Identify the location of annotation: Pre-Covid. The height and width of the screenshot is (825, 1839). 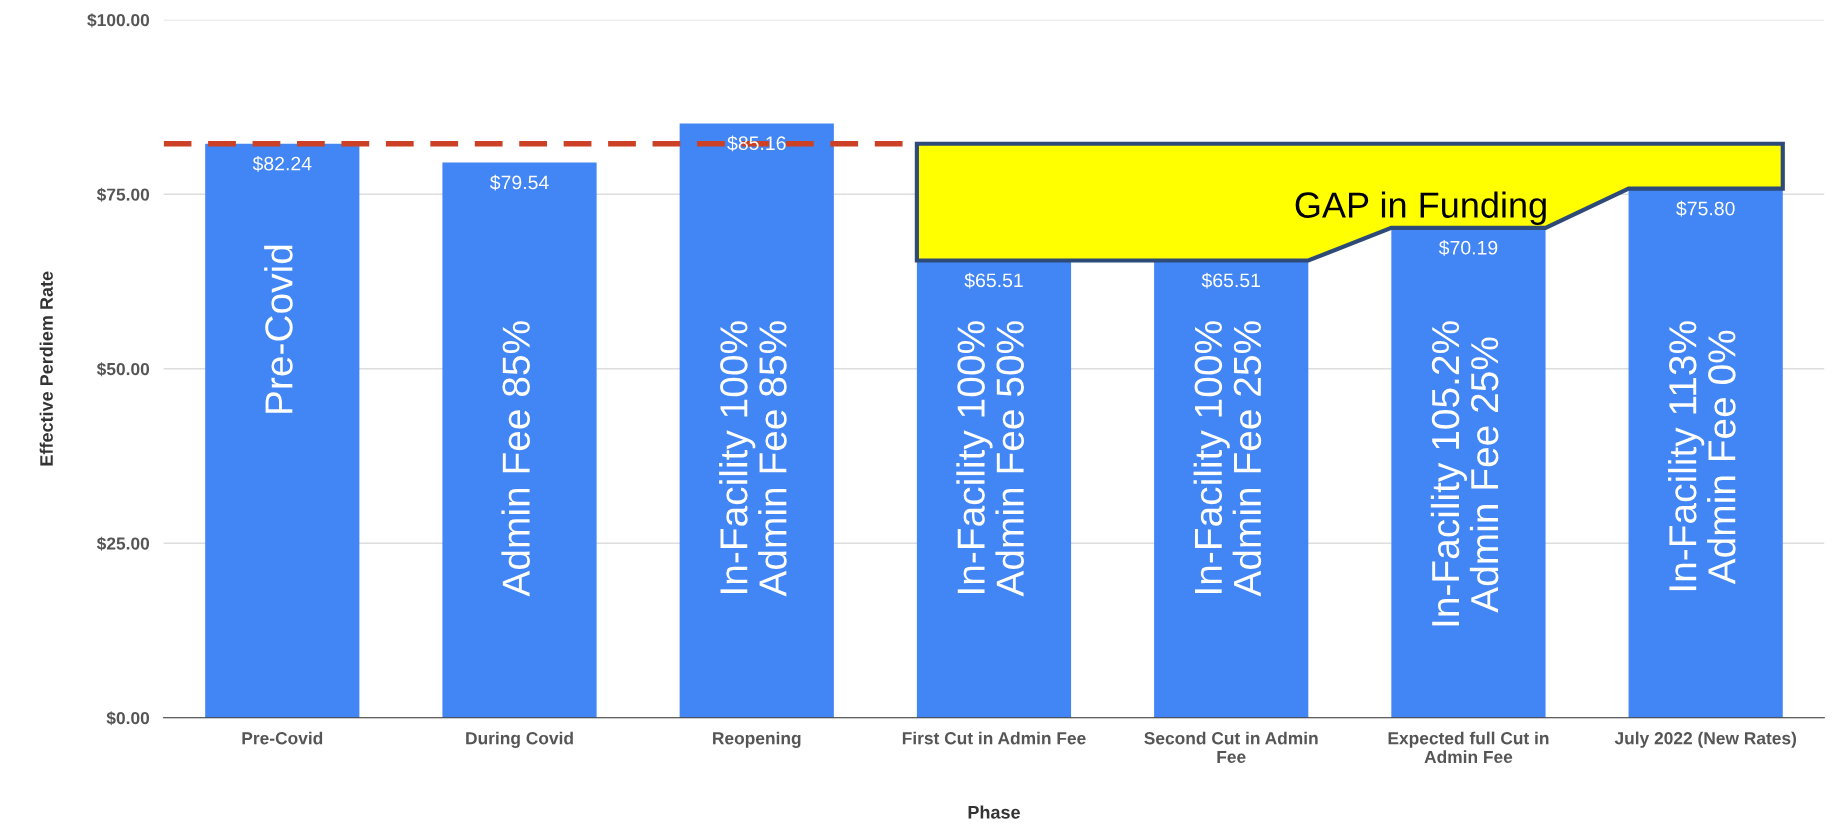
(278, 329).